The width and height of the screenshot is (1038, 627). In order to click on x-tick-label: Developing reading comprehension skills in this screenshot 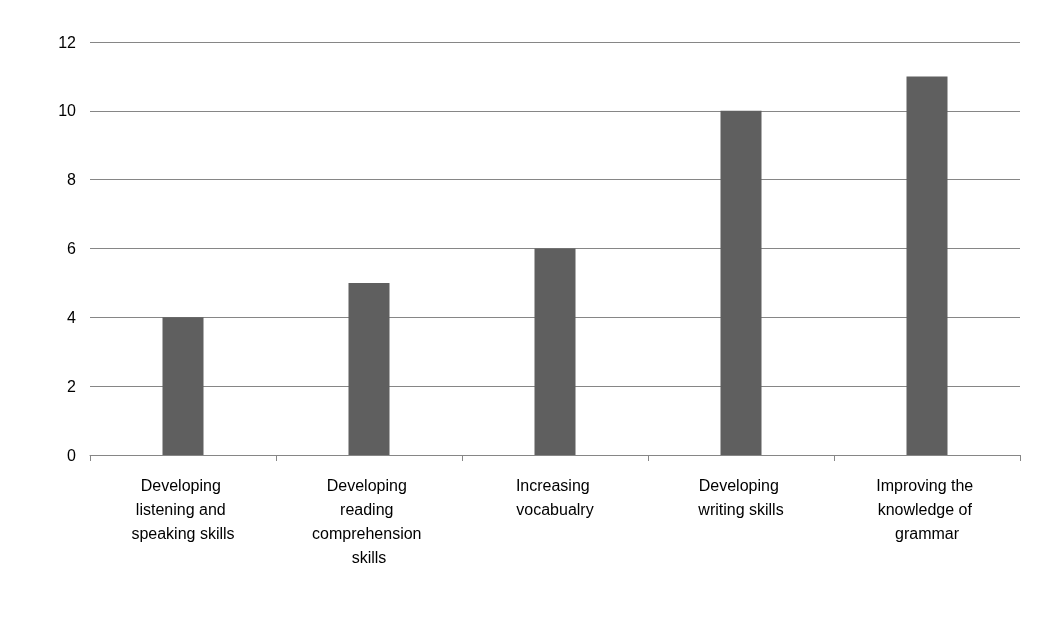, I will do `click(369, 521)`.